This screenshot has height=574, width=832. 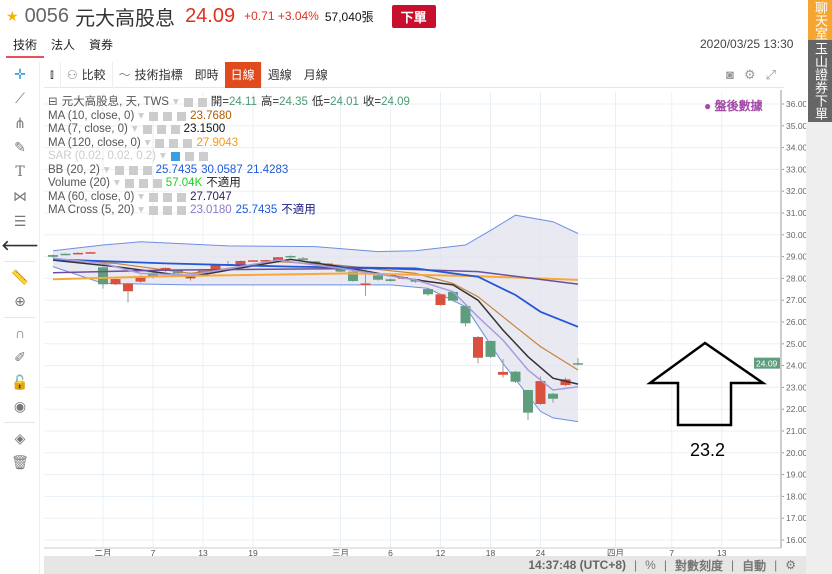 What do you see at coordinates (20, 220) in the screenshot?
I see `fib-icon: ☰` at bounding box center [20, 220].